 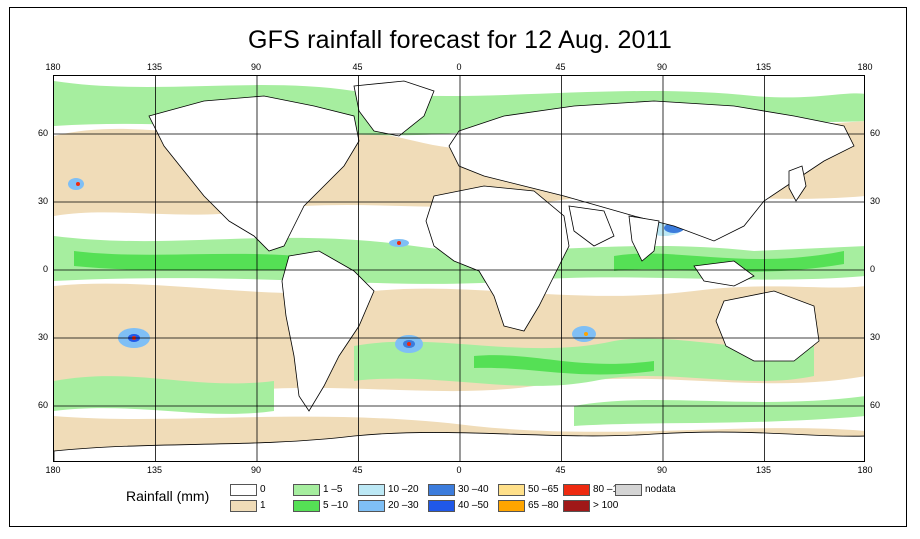 What do you see at coordinates (403, 505) in the screenshot?
I see `legend-label: 20 –30` at bounding box center [403, 505].